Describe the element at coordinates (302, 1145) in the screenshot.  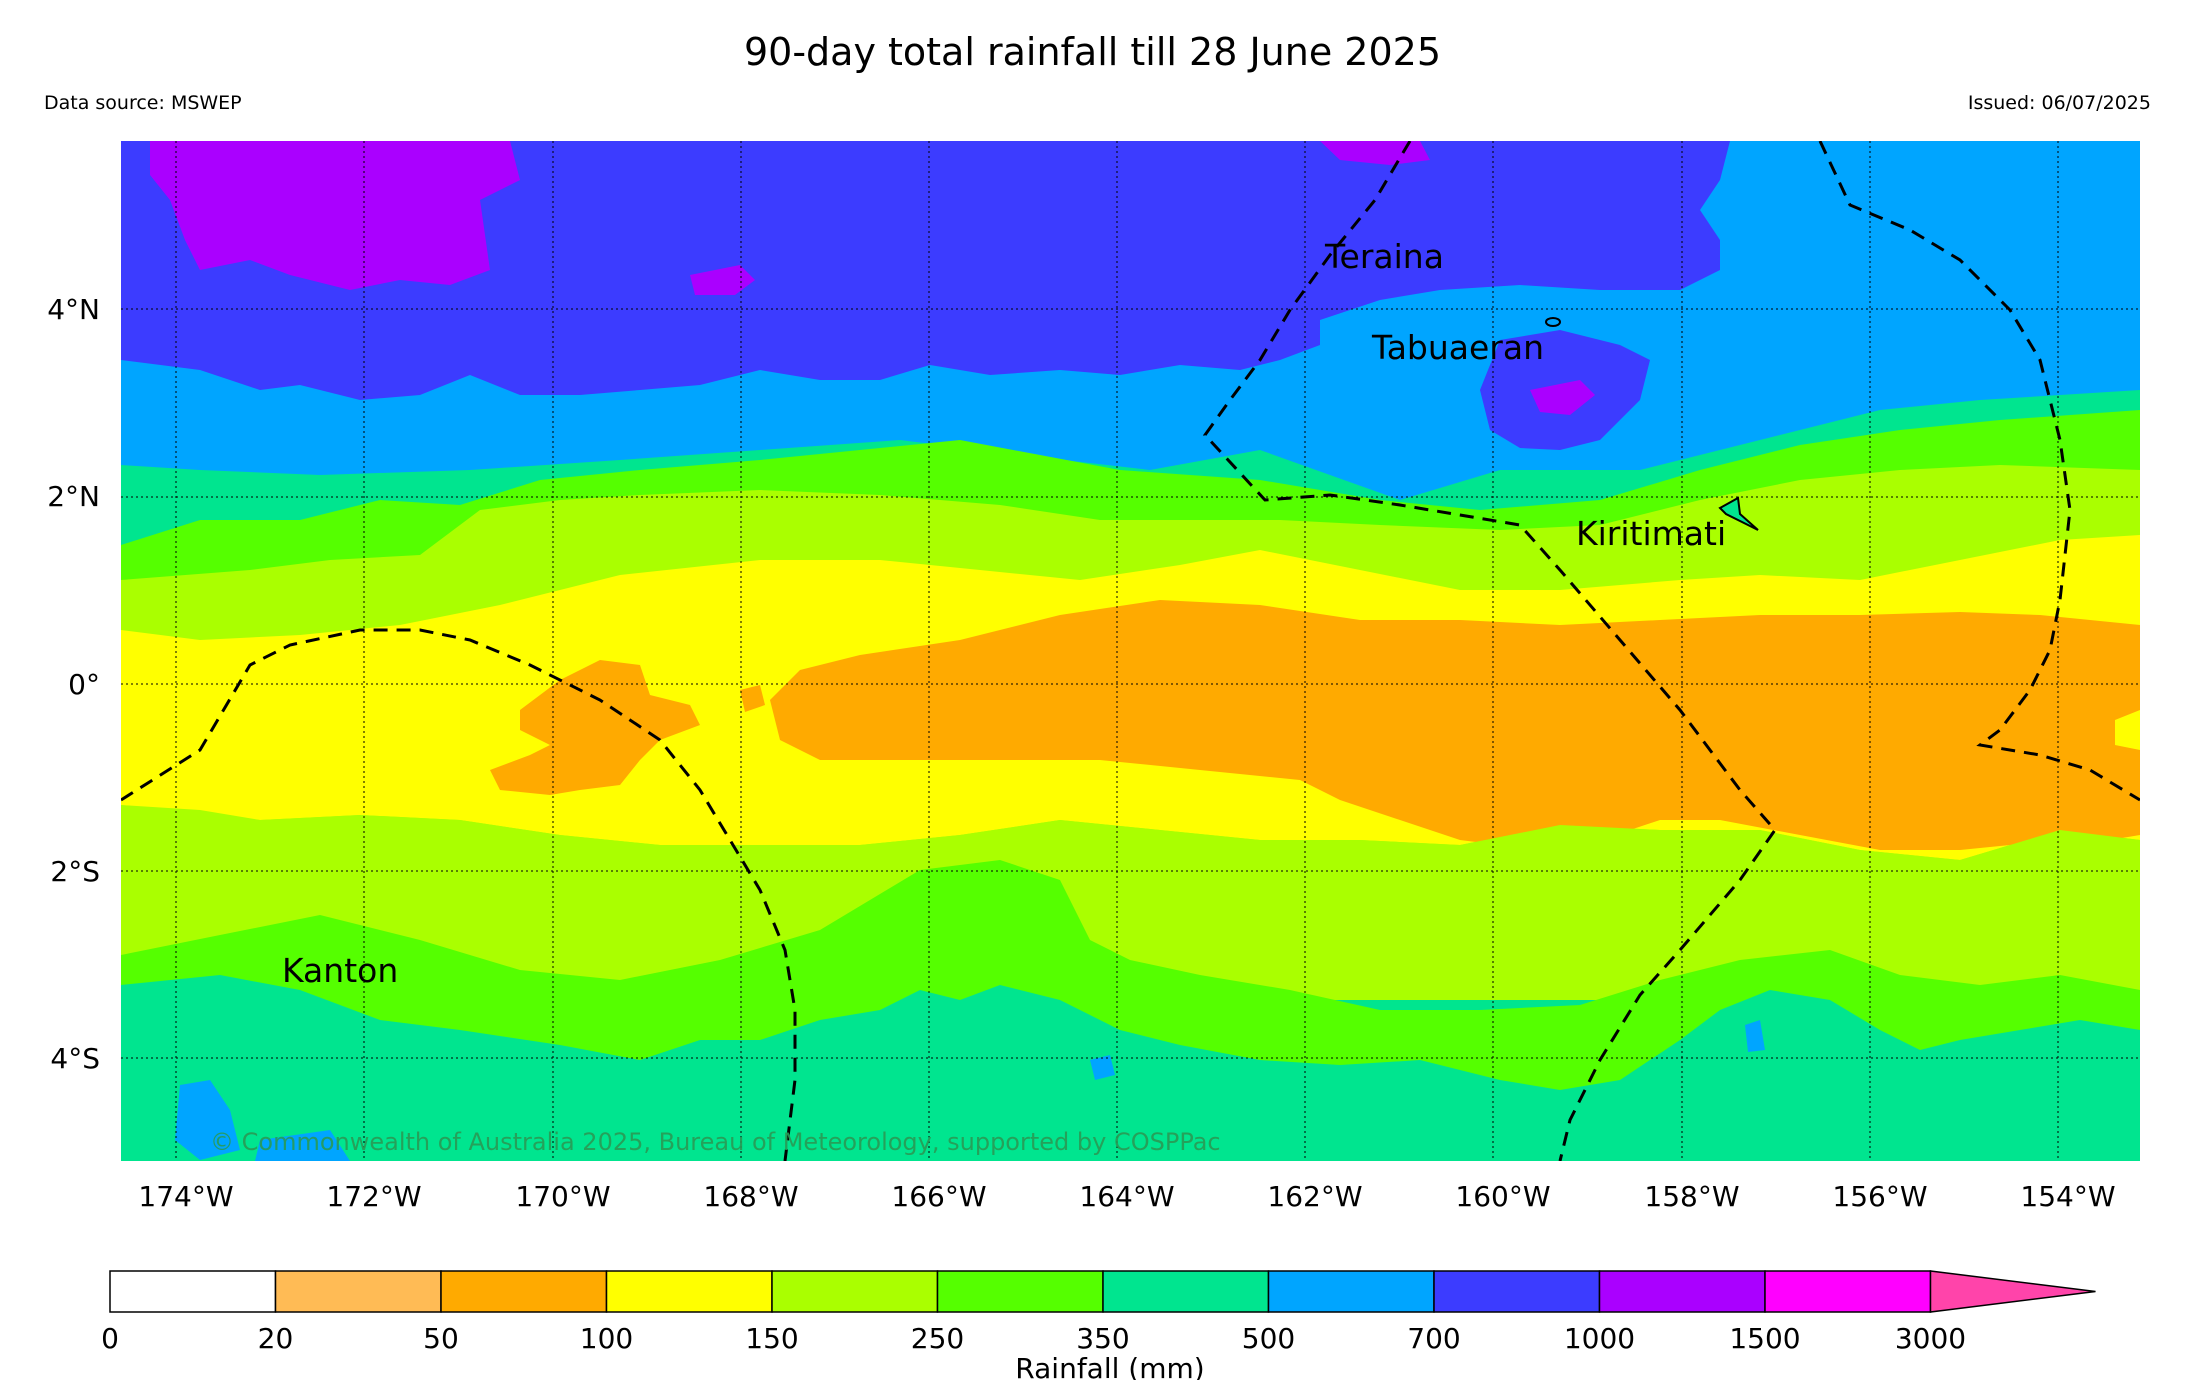
I see `field-500-700-s1` at that location.